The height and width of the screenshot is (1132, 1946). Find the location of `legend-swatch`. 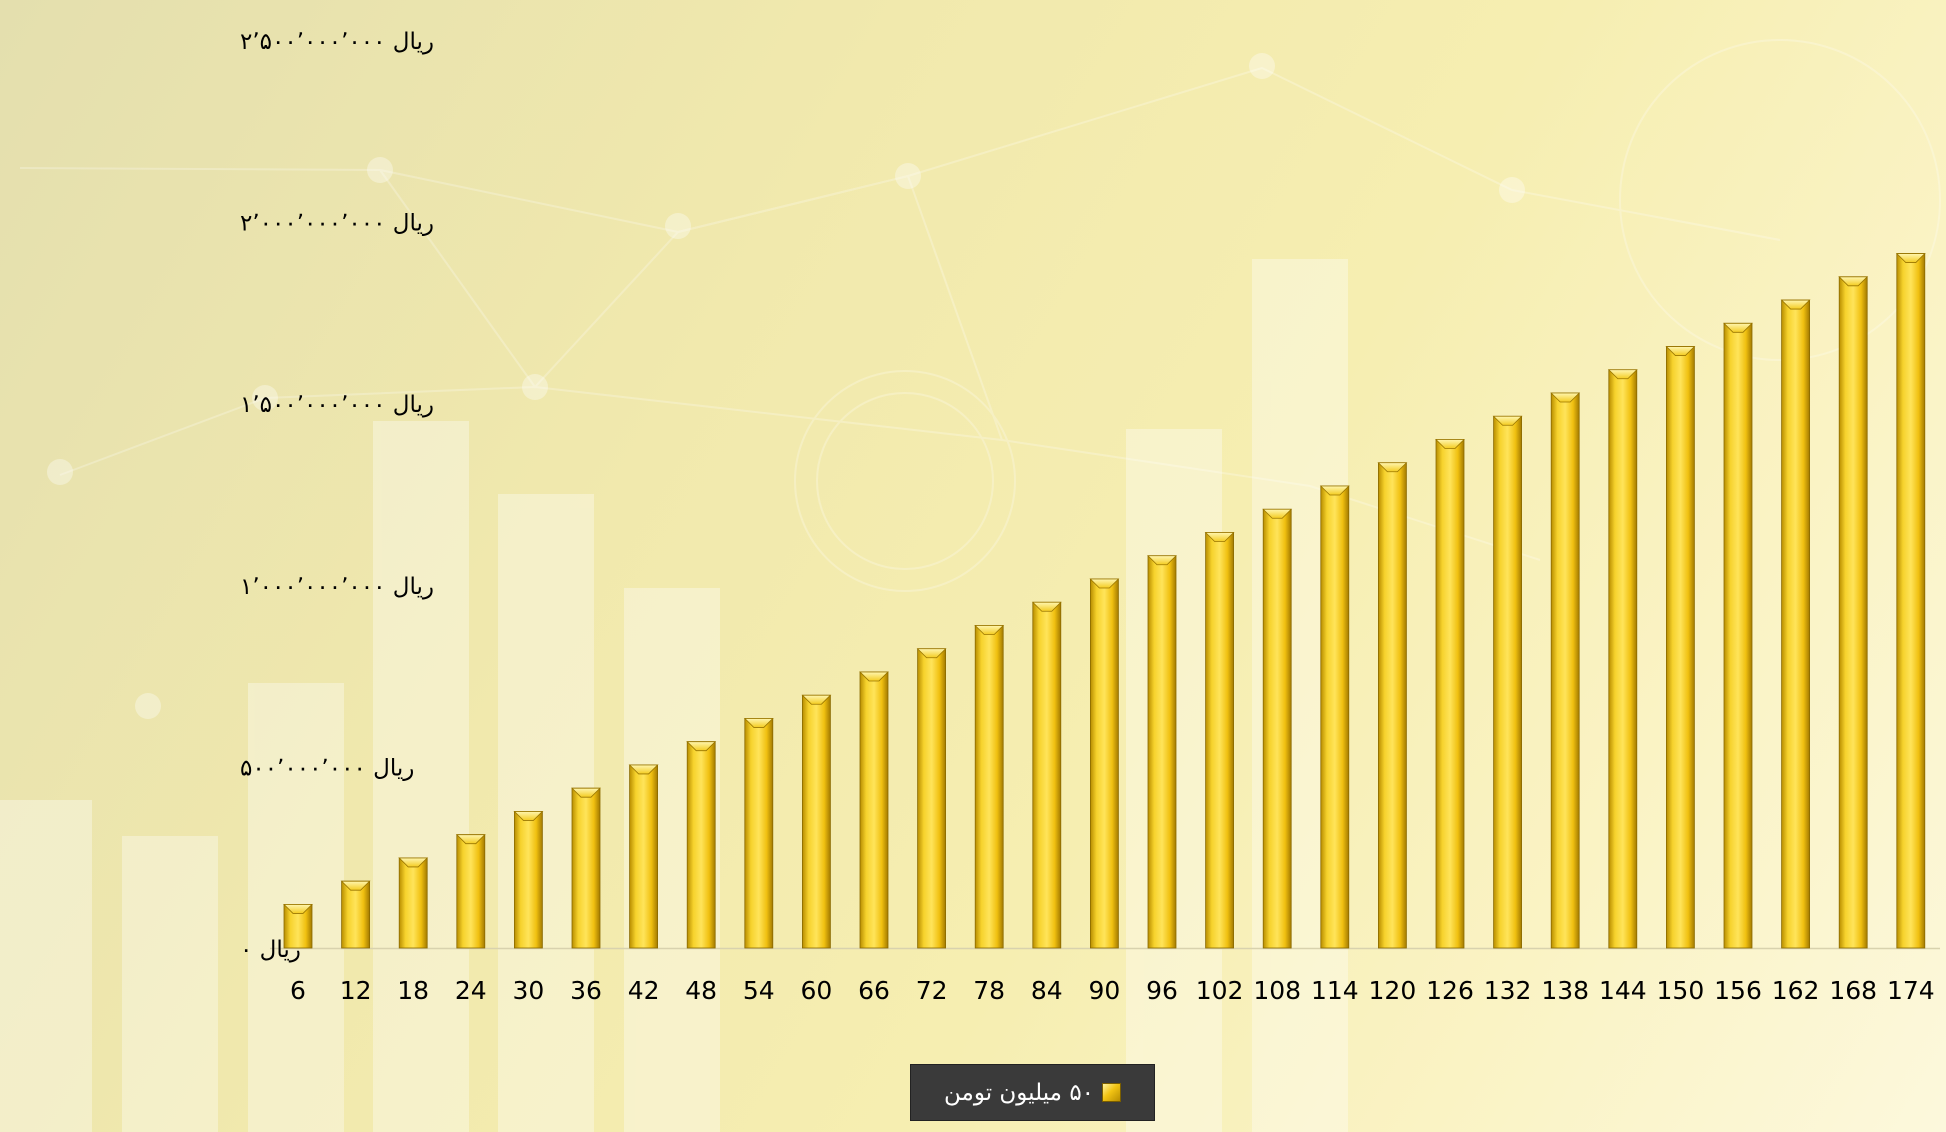

legend-swatch is located at coordinates (1112, 1092).